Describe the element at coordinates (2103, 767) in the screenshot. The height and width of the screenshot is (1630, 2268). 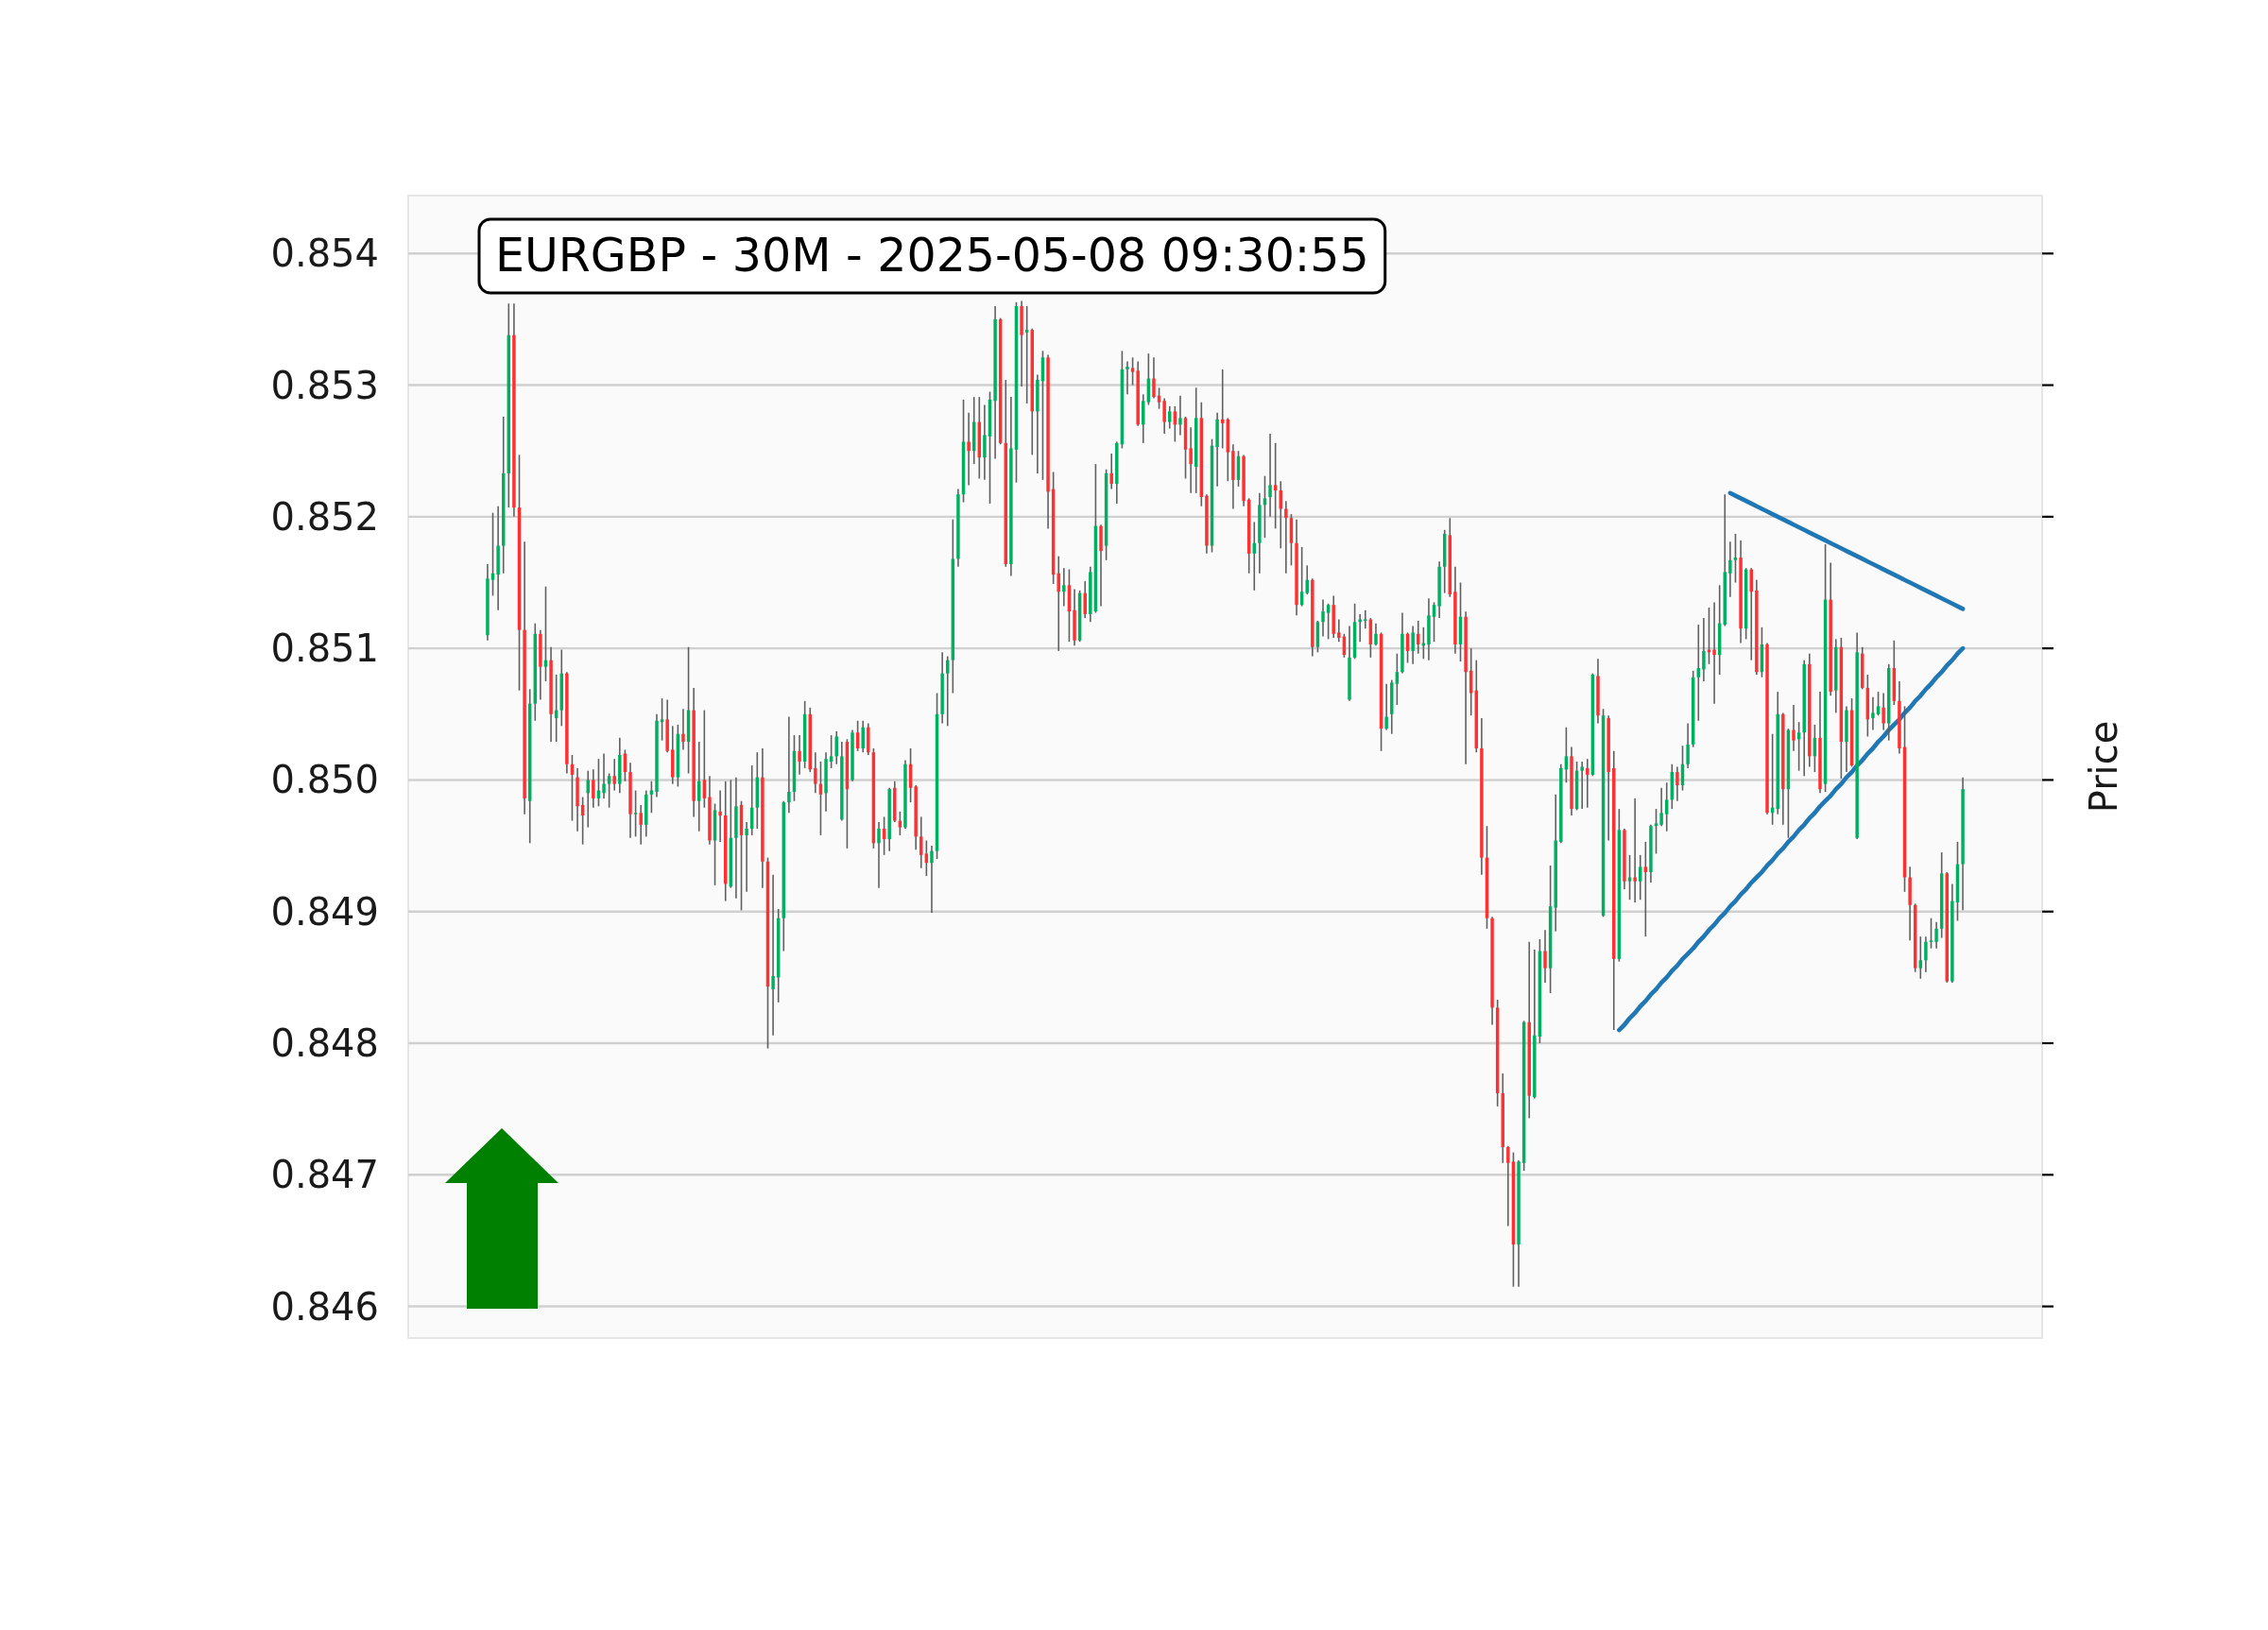
I see `y-axis-title: Price` at that location.